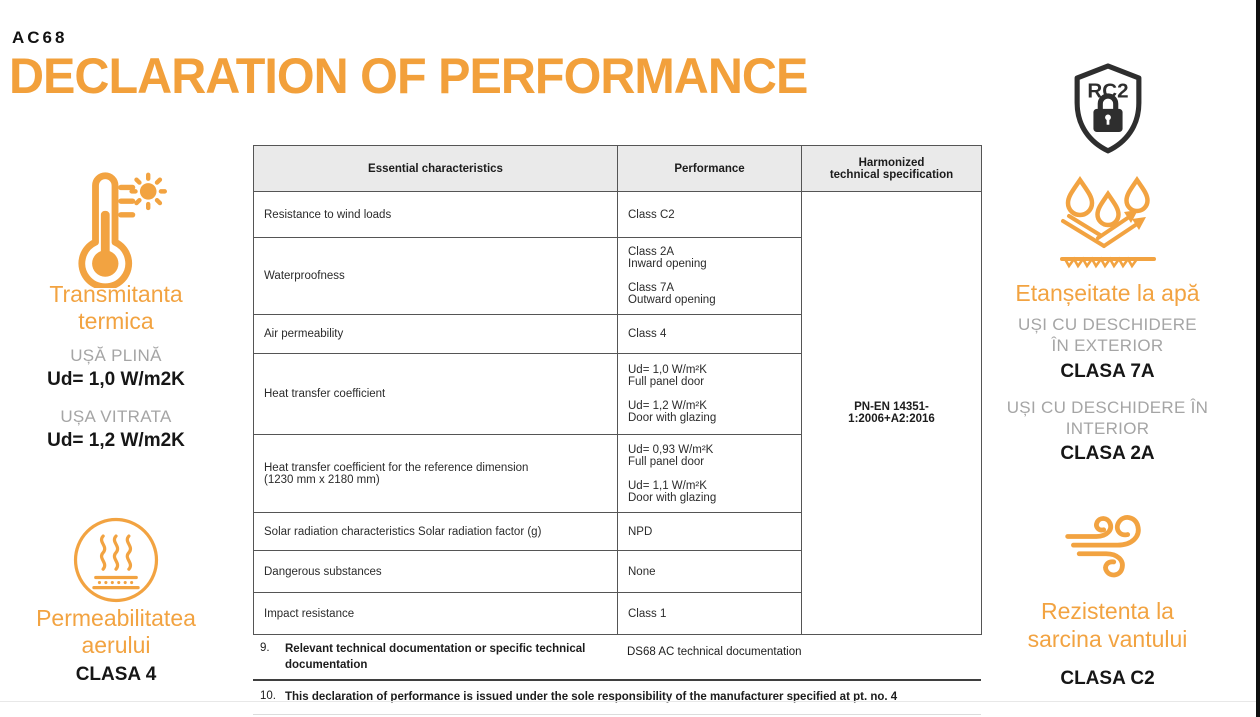  What do you see at coordinates (709, 531) in the screenshot?
I see `performance-cell: NPD` at bounding box center [709, 531].